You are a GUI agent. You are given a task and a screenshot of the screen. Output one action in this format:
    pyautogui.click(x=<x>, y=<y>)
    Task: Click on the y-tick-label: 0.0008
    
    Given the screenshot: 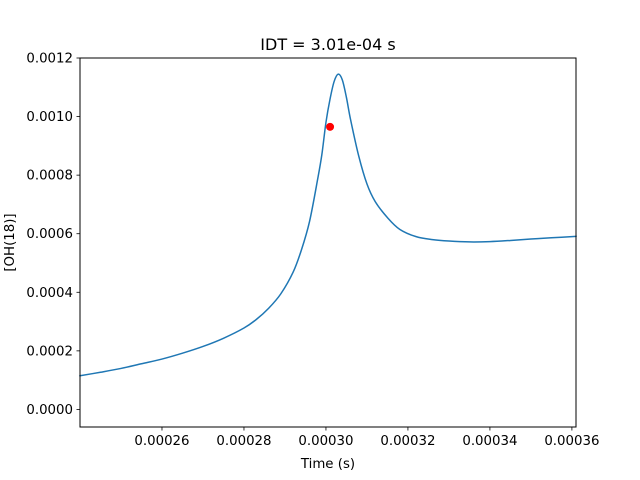 What is the action you would take?
    pyautogui.click(x=49, y=176)
    